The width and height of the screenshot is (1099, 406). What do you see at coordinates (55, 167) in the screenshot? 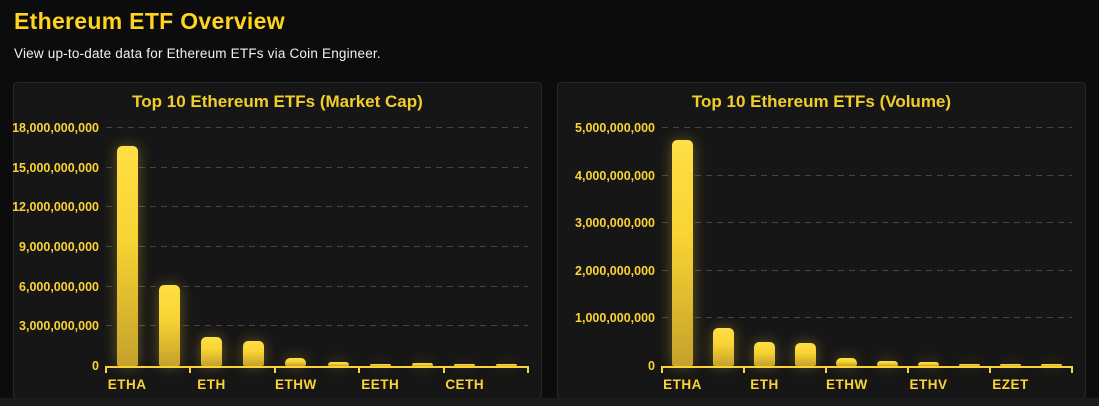
I see `y-axis-label: 15,000,000,000` at bounding box center [55, 167].